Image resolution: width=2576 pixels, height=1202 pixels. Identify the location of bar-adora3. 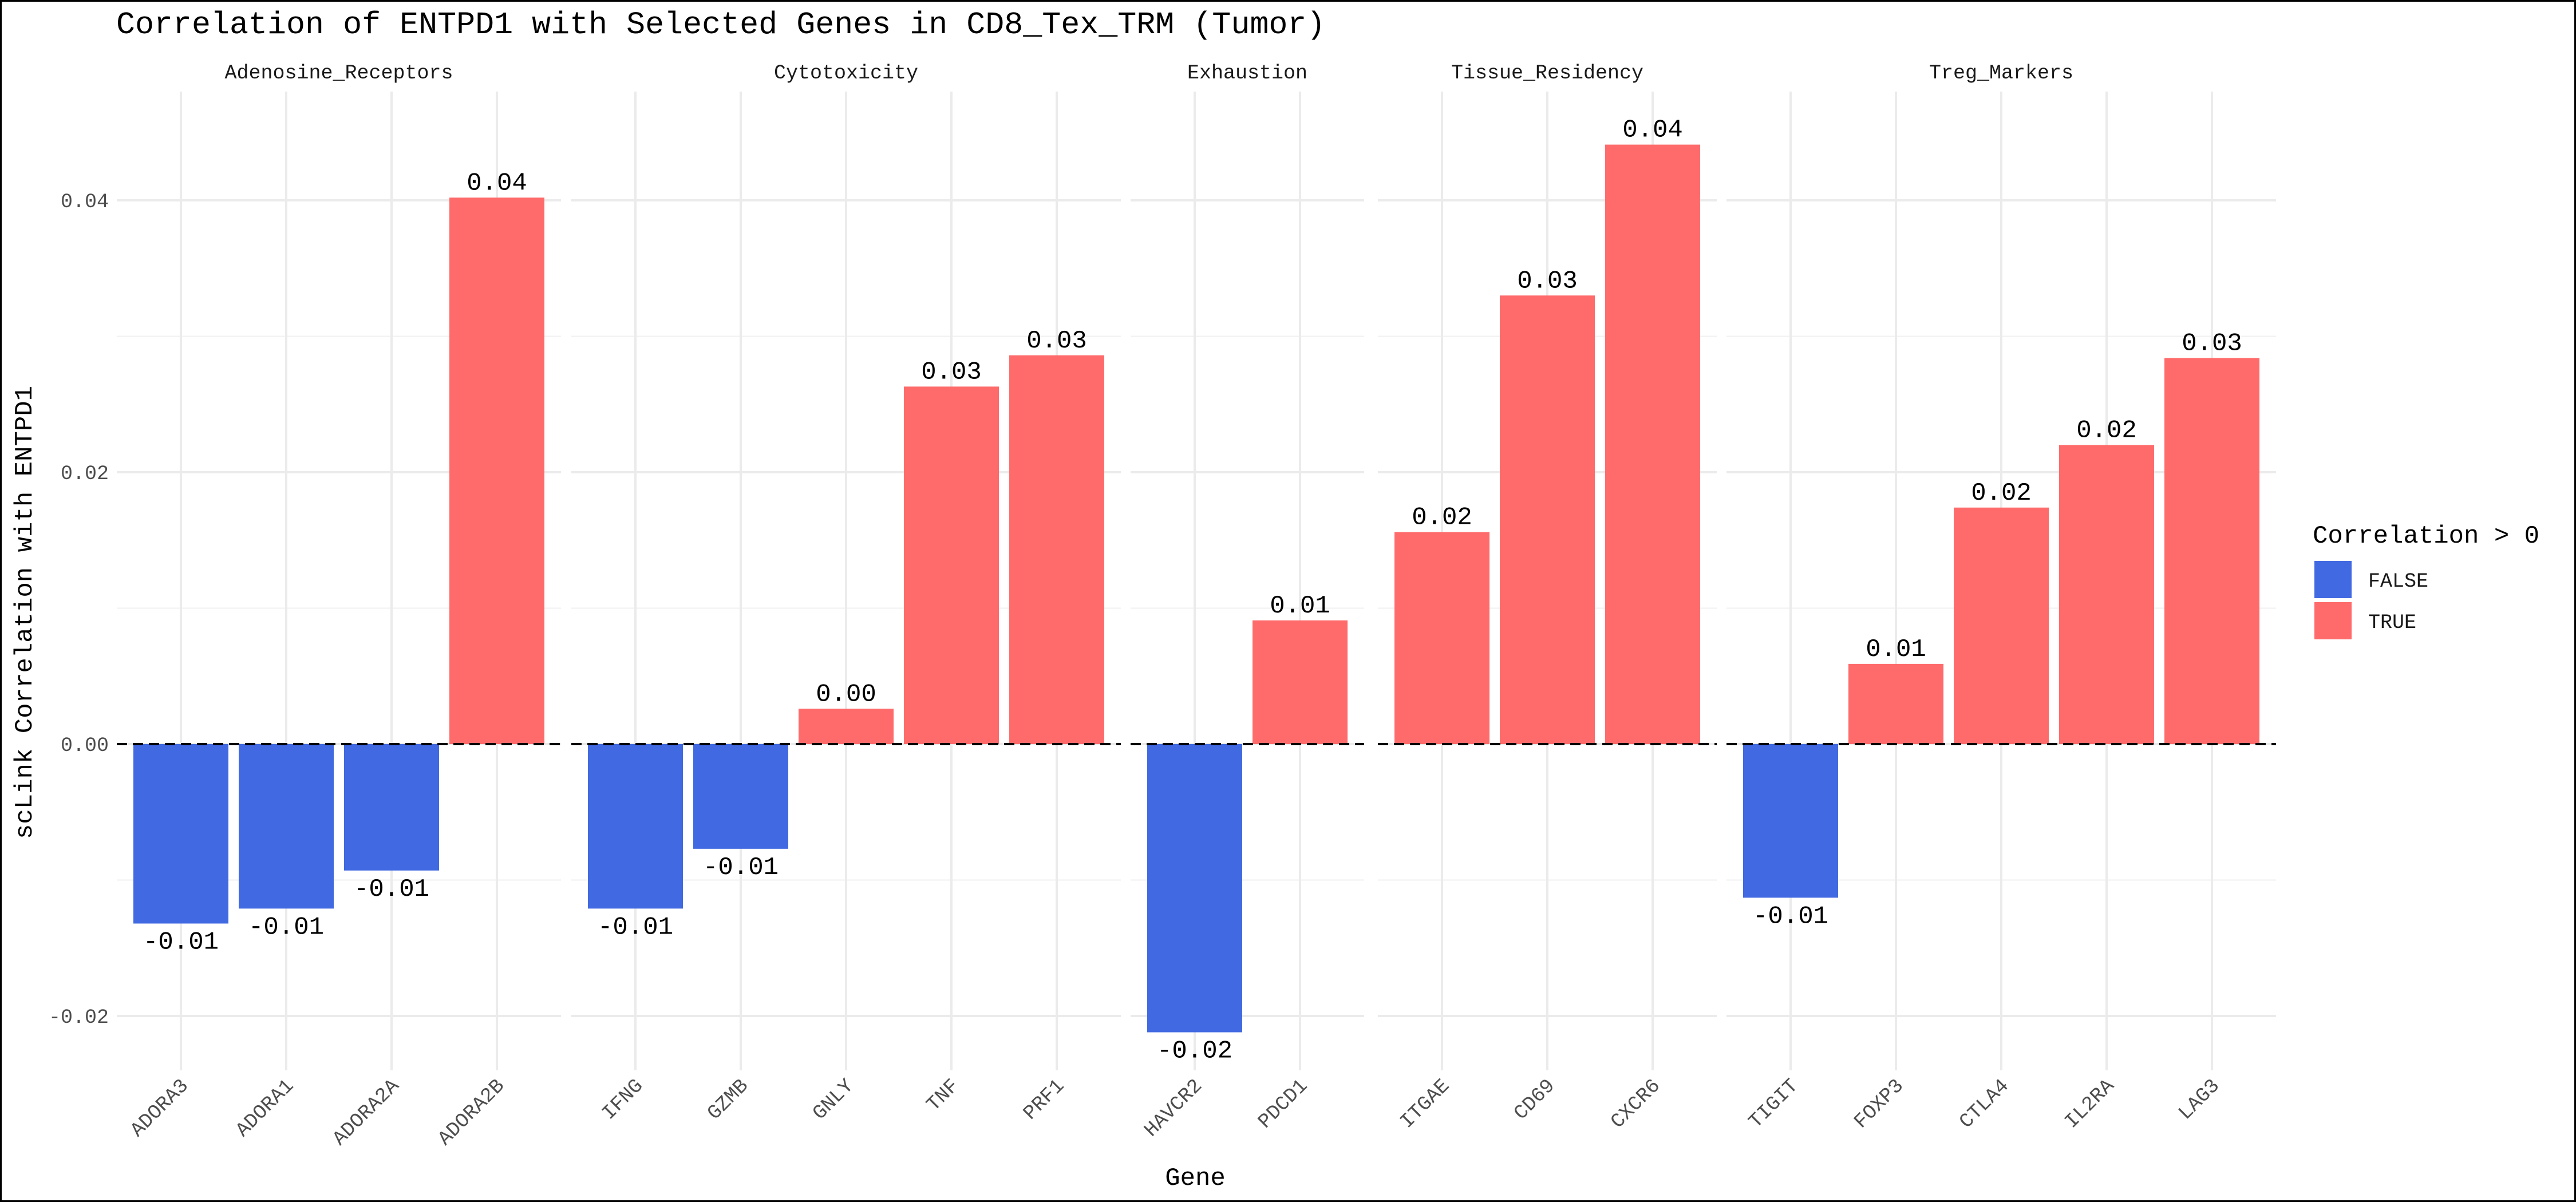
(180, 834).